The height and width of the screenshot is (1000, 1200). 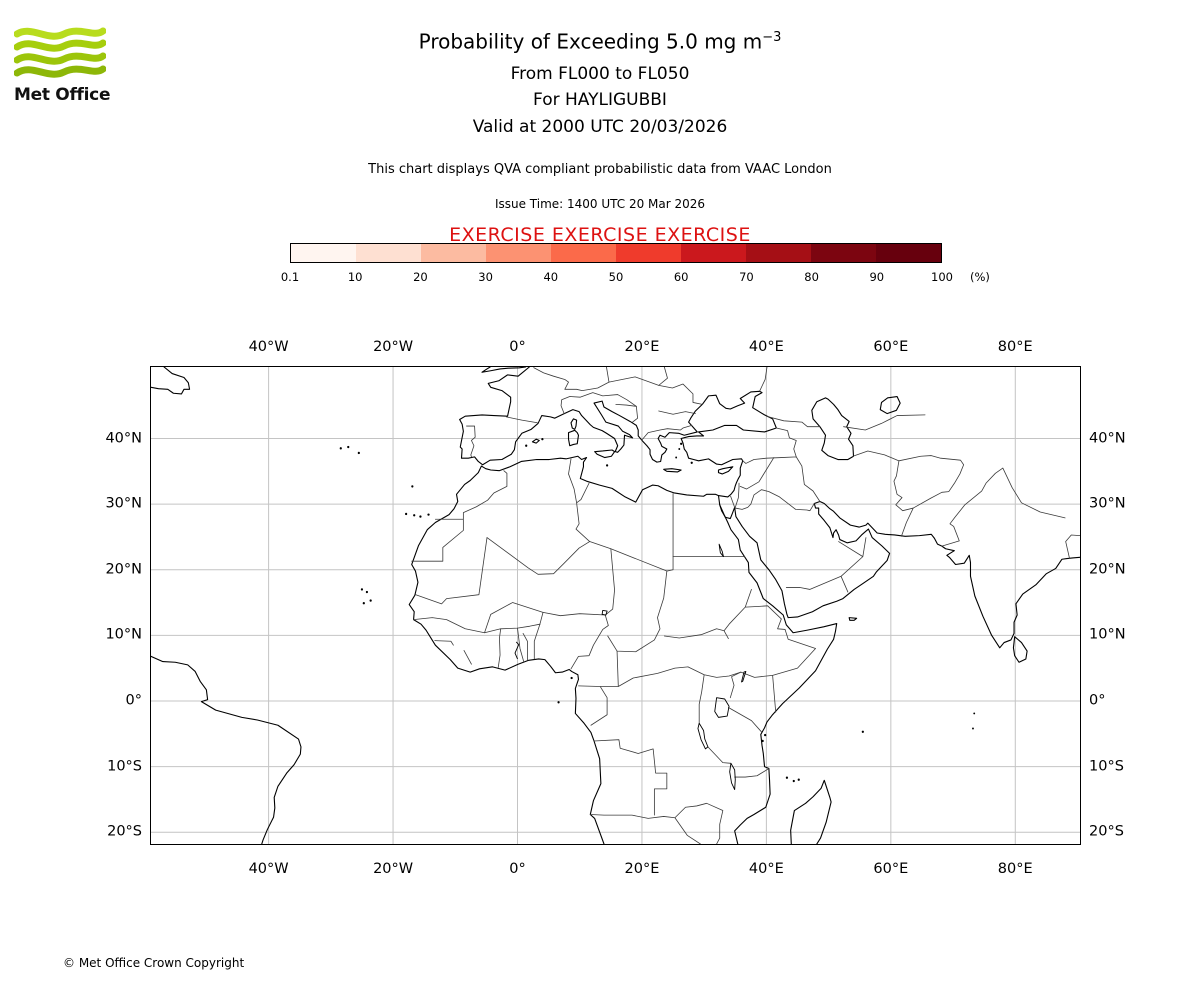 What do you see at coordinates (852, 619) in the screenshot?
I see `socotra` at bounding box center [852, 619].